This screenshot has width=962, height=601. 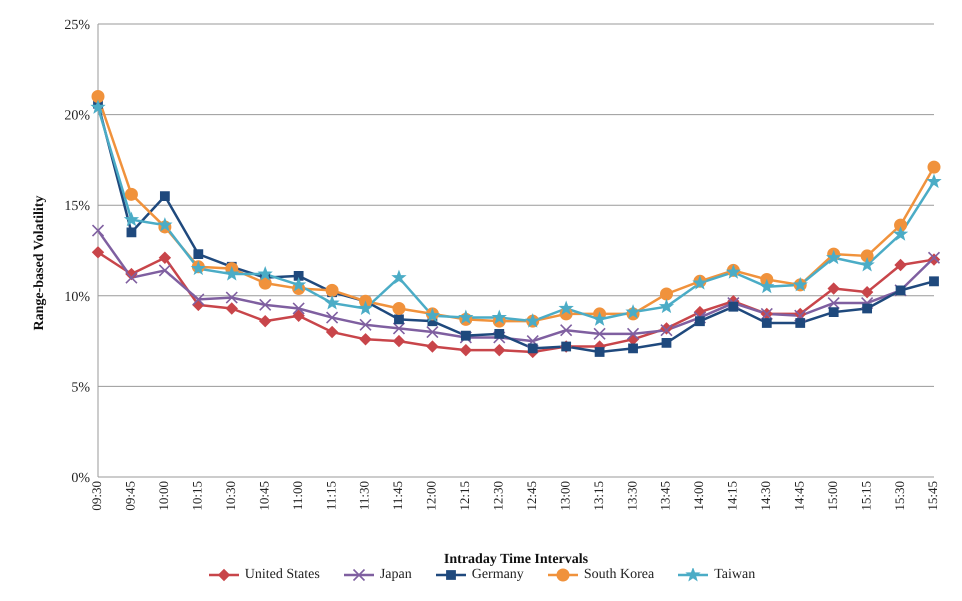 What do you see at coordinates (77, 297) in the screenshot?
I see `y-tick-label: 10%` at bounding box center [77, 297].